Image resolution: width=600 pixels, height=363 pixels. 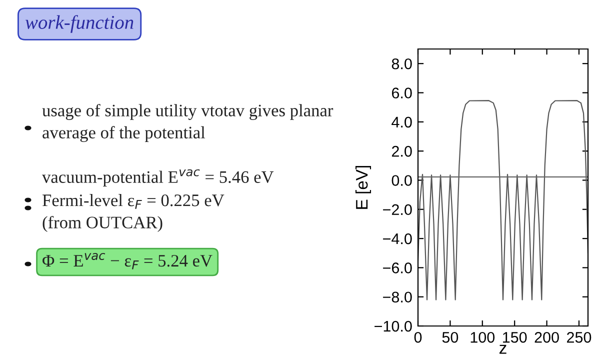 I want to click on y-tick-label: −6.0, so click(x=397, y=268).